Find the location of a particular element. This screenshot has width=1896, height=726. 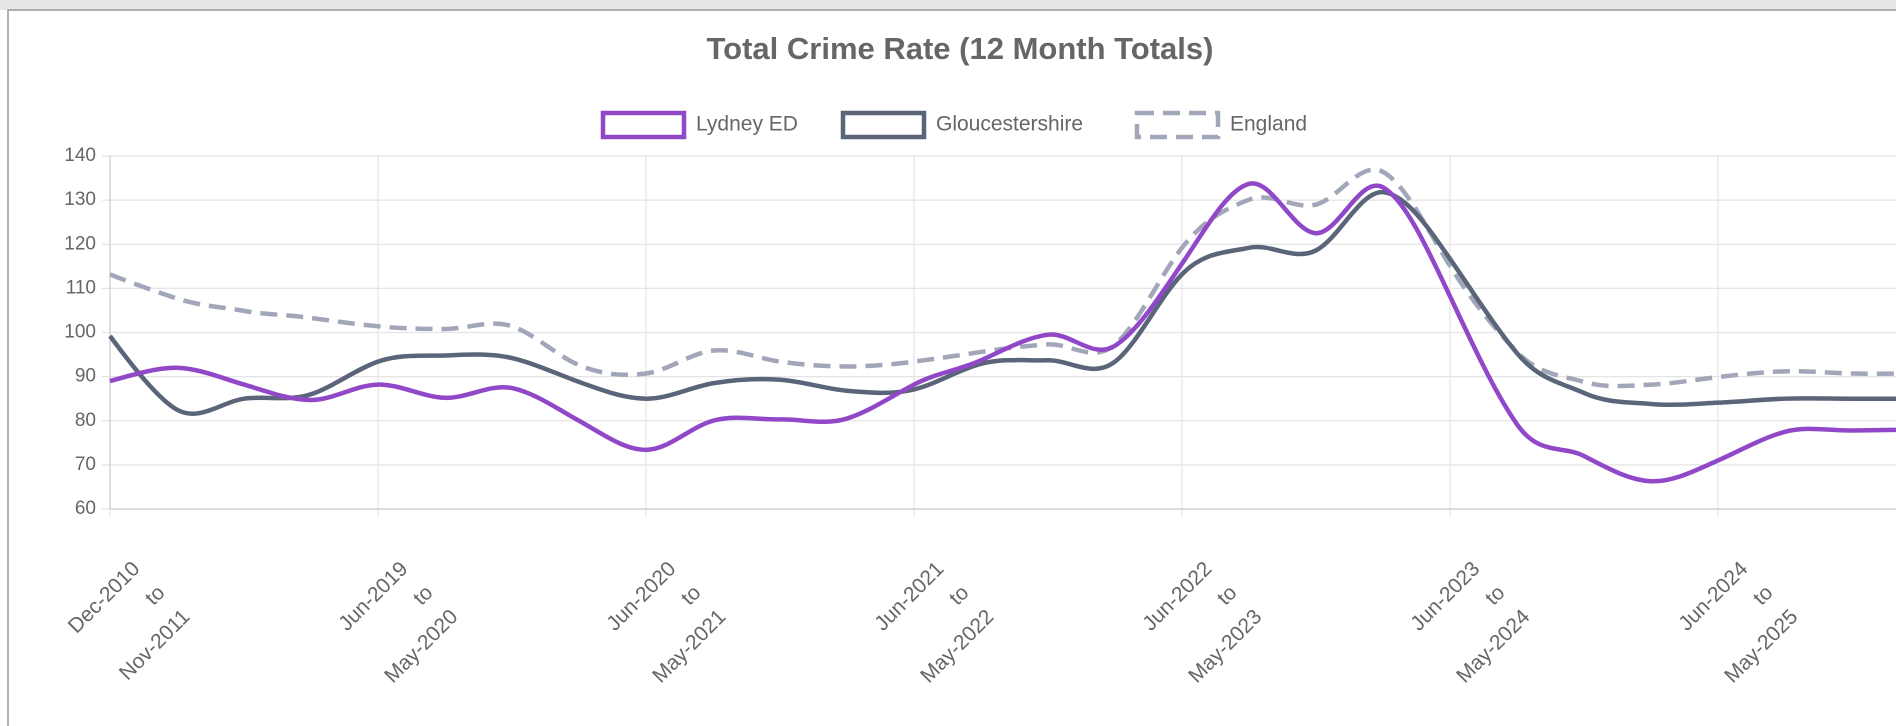

chart-title: Total Crime Rate (12 Month Totals) is located at coordinates (960, 48).